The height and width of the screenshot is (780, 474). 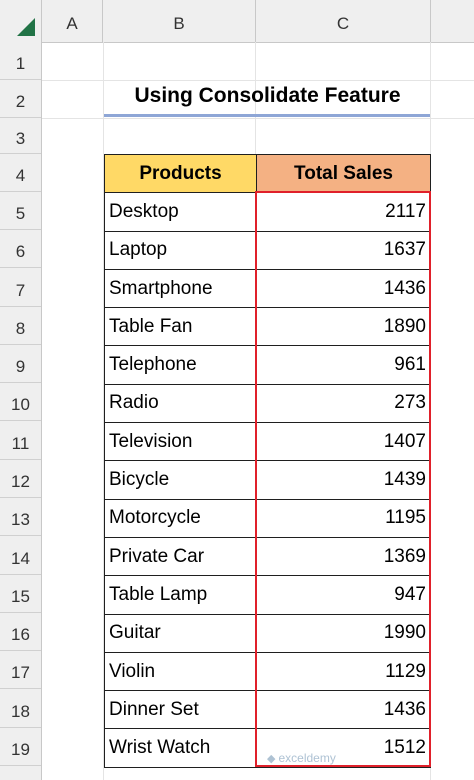 What do you see at coordinates (20, 136) in the screenshot?
I see `row-header-3: 3` at bounding box center [20, 136].